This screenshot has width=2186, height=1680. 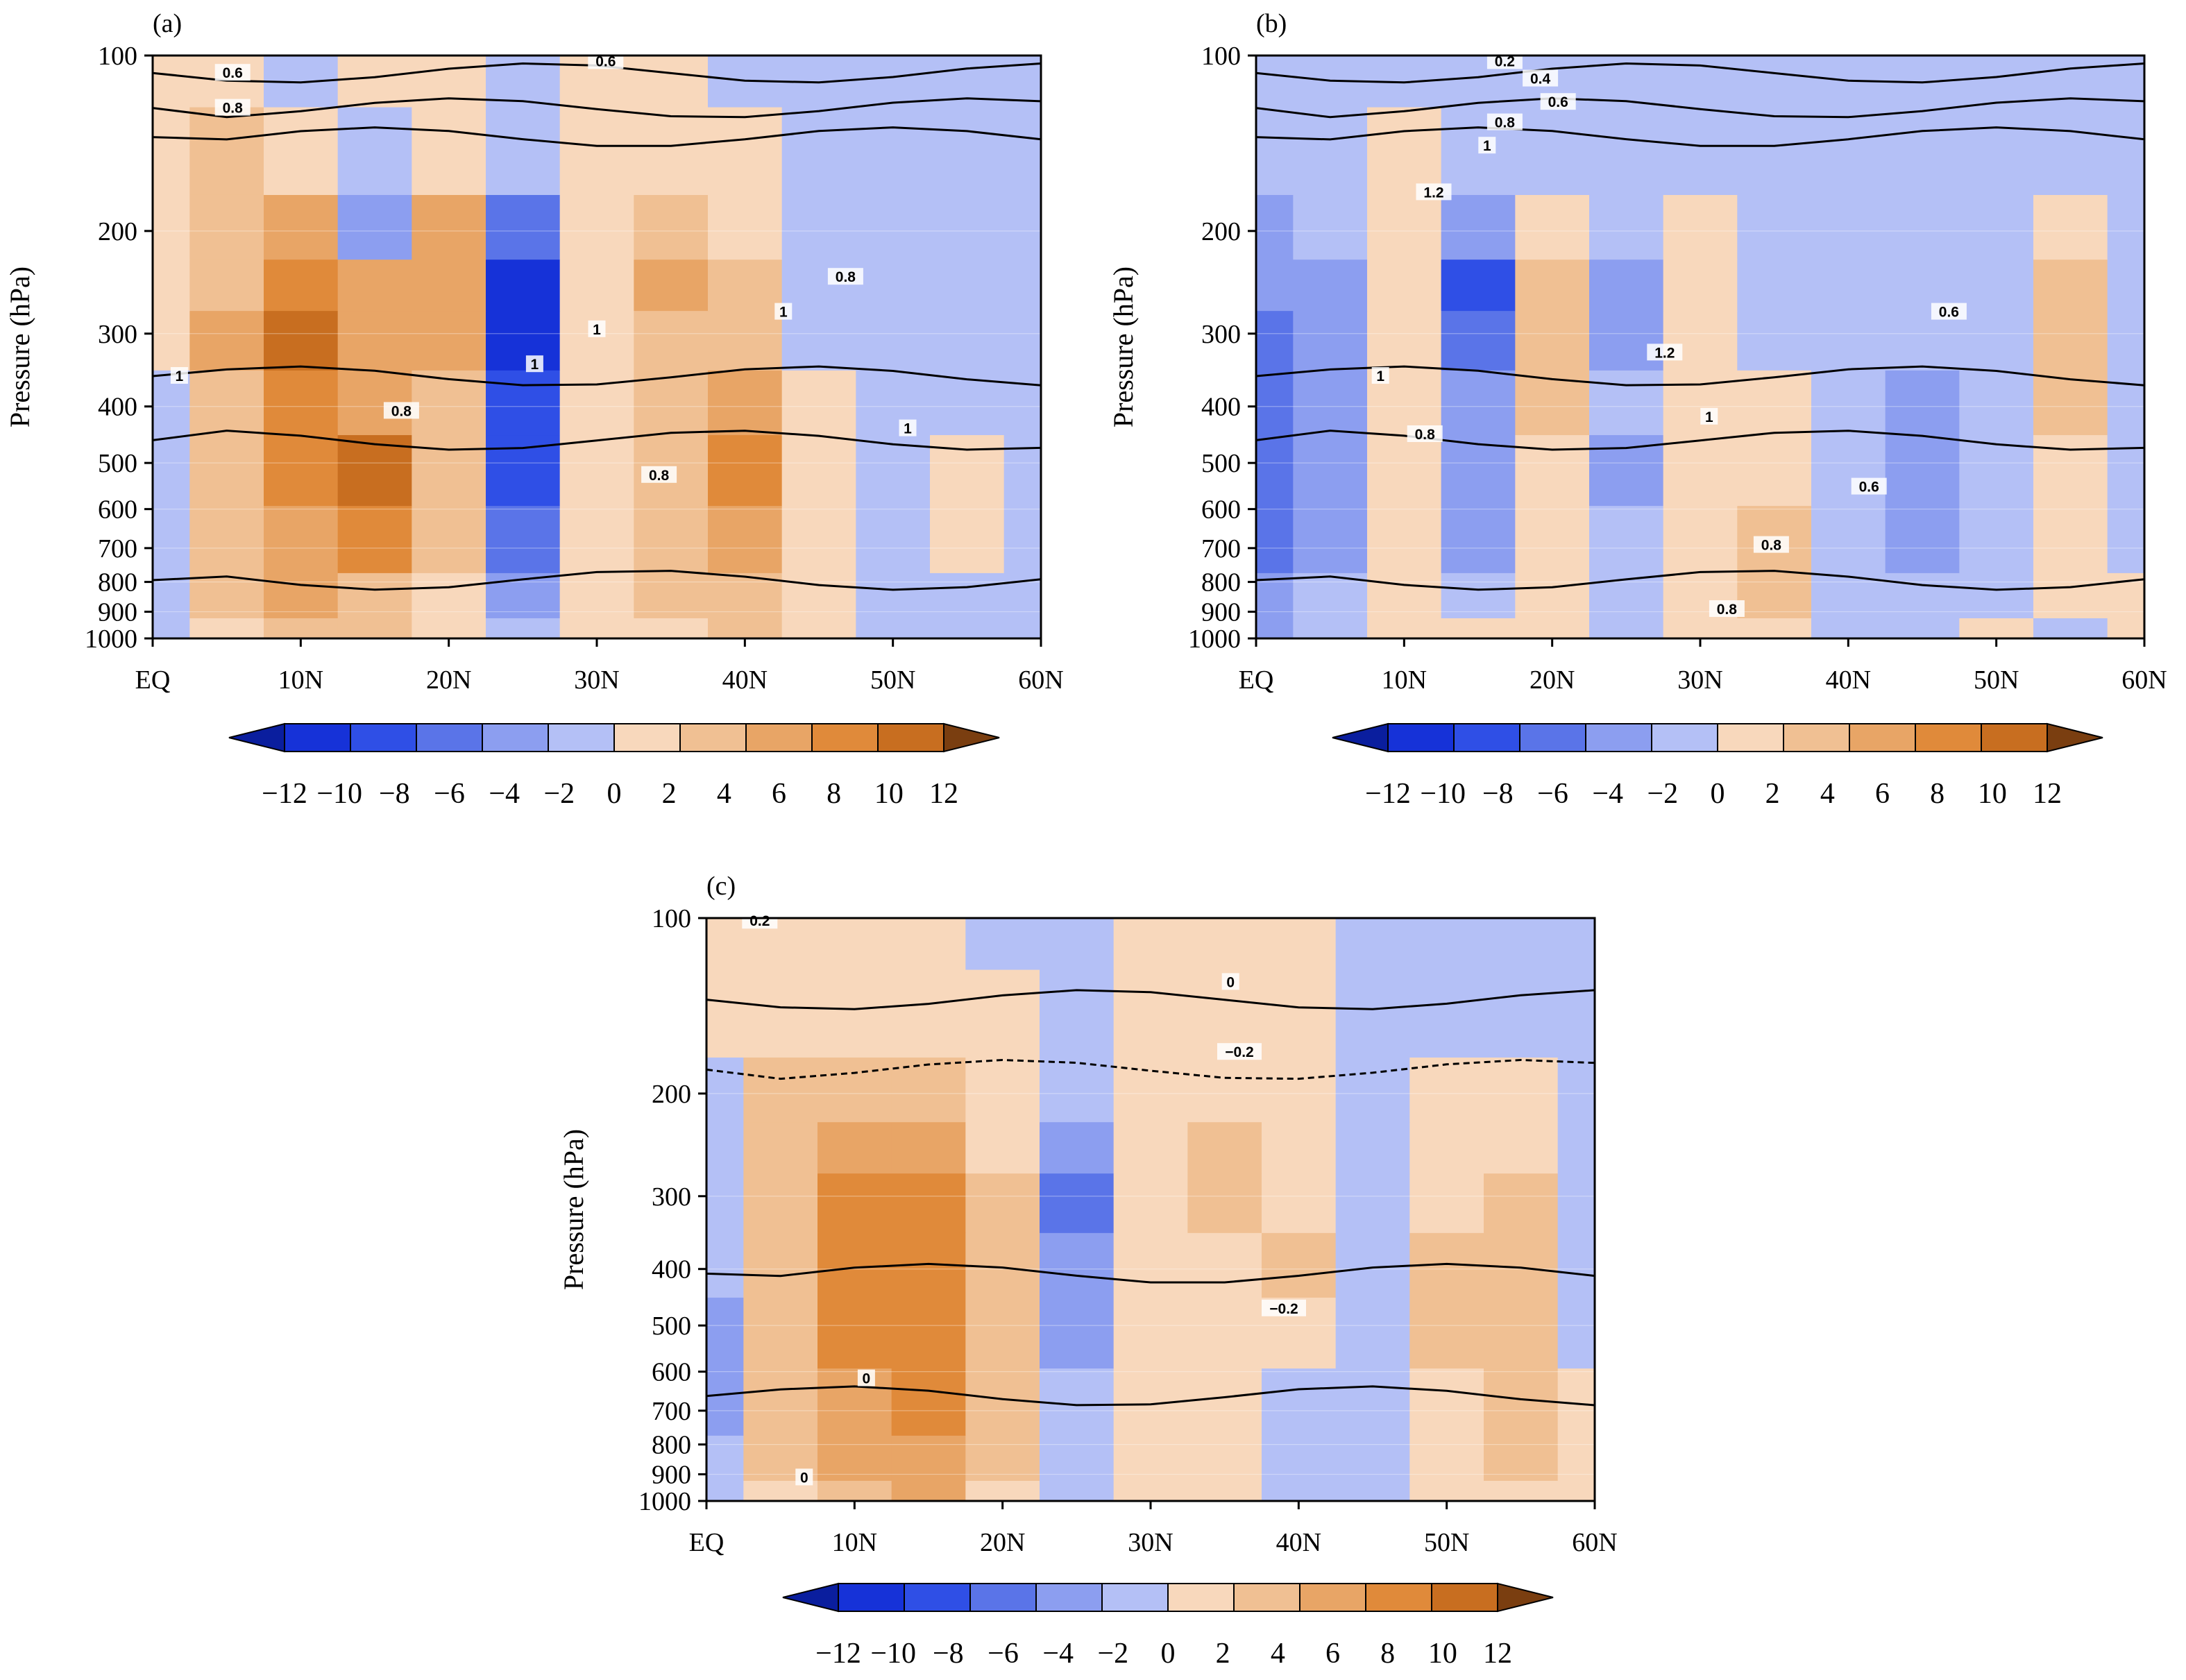 I want to click on panel-label: (c), so click(x=721, y=886).